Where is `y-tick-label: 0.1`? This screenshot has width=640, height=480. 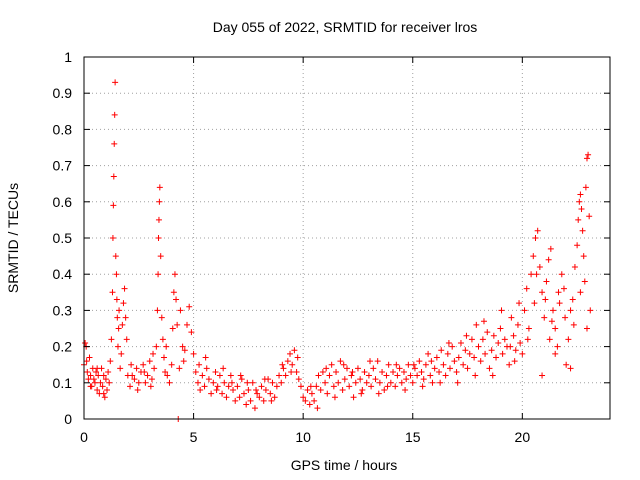
y-tick-label: 0.1 is located at coordinates (63, 383).